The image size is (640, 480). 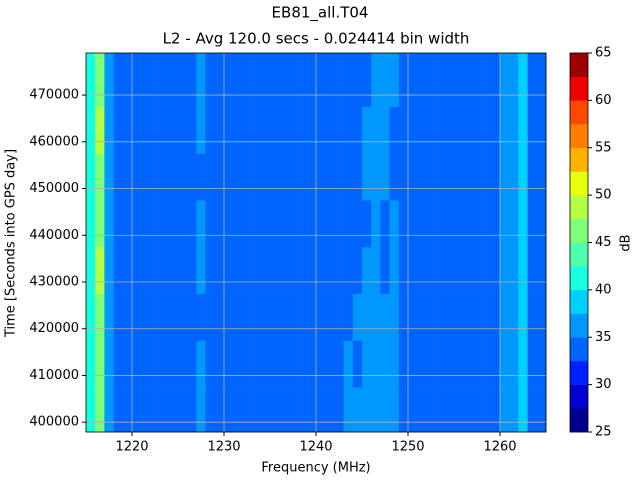 I want to click on y-tick-label: 410000, so click(x=54, y=375).